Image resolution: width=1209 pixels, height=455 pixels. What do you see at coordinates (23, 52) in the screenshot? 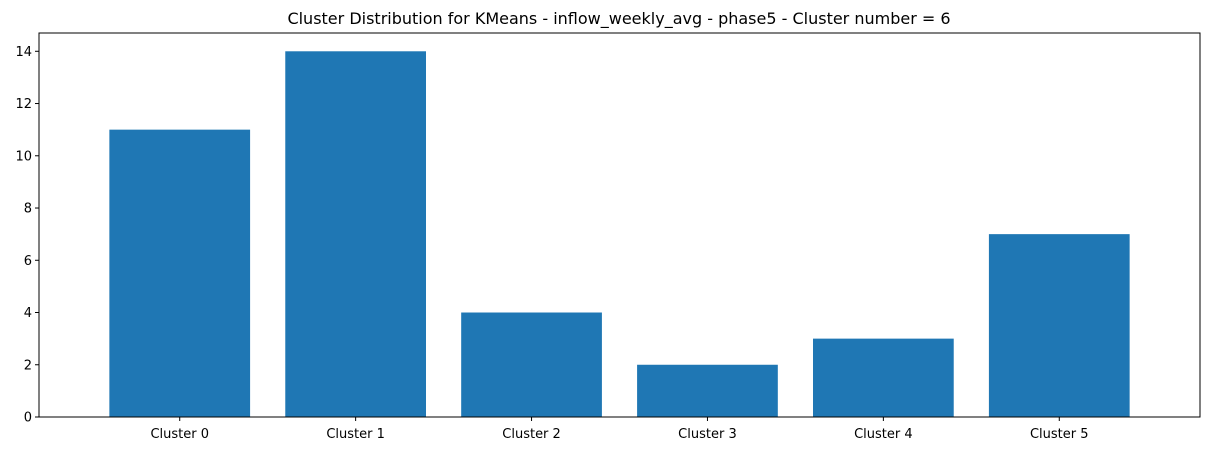
I see `y-tick-label: 14` at bounding box center [23, 52].